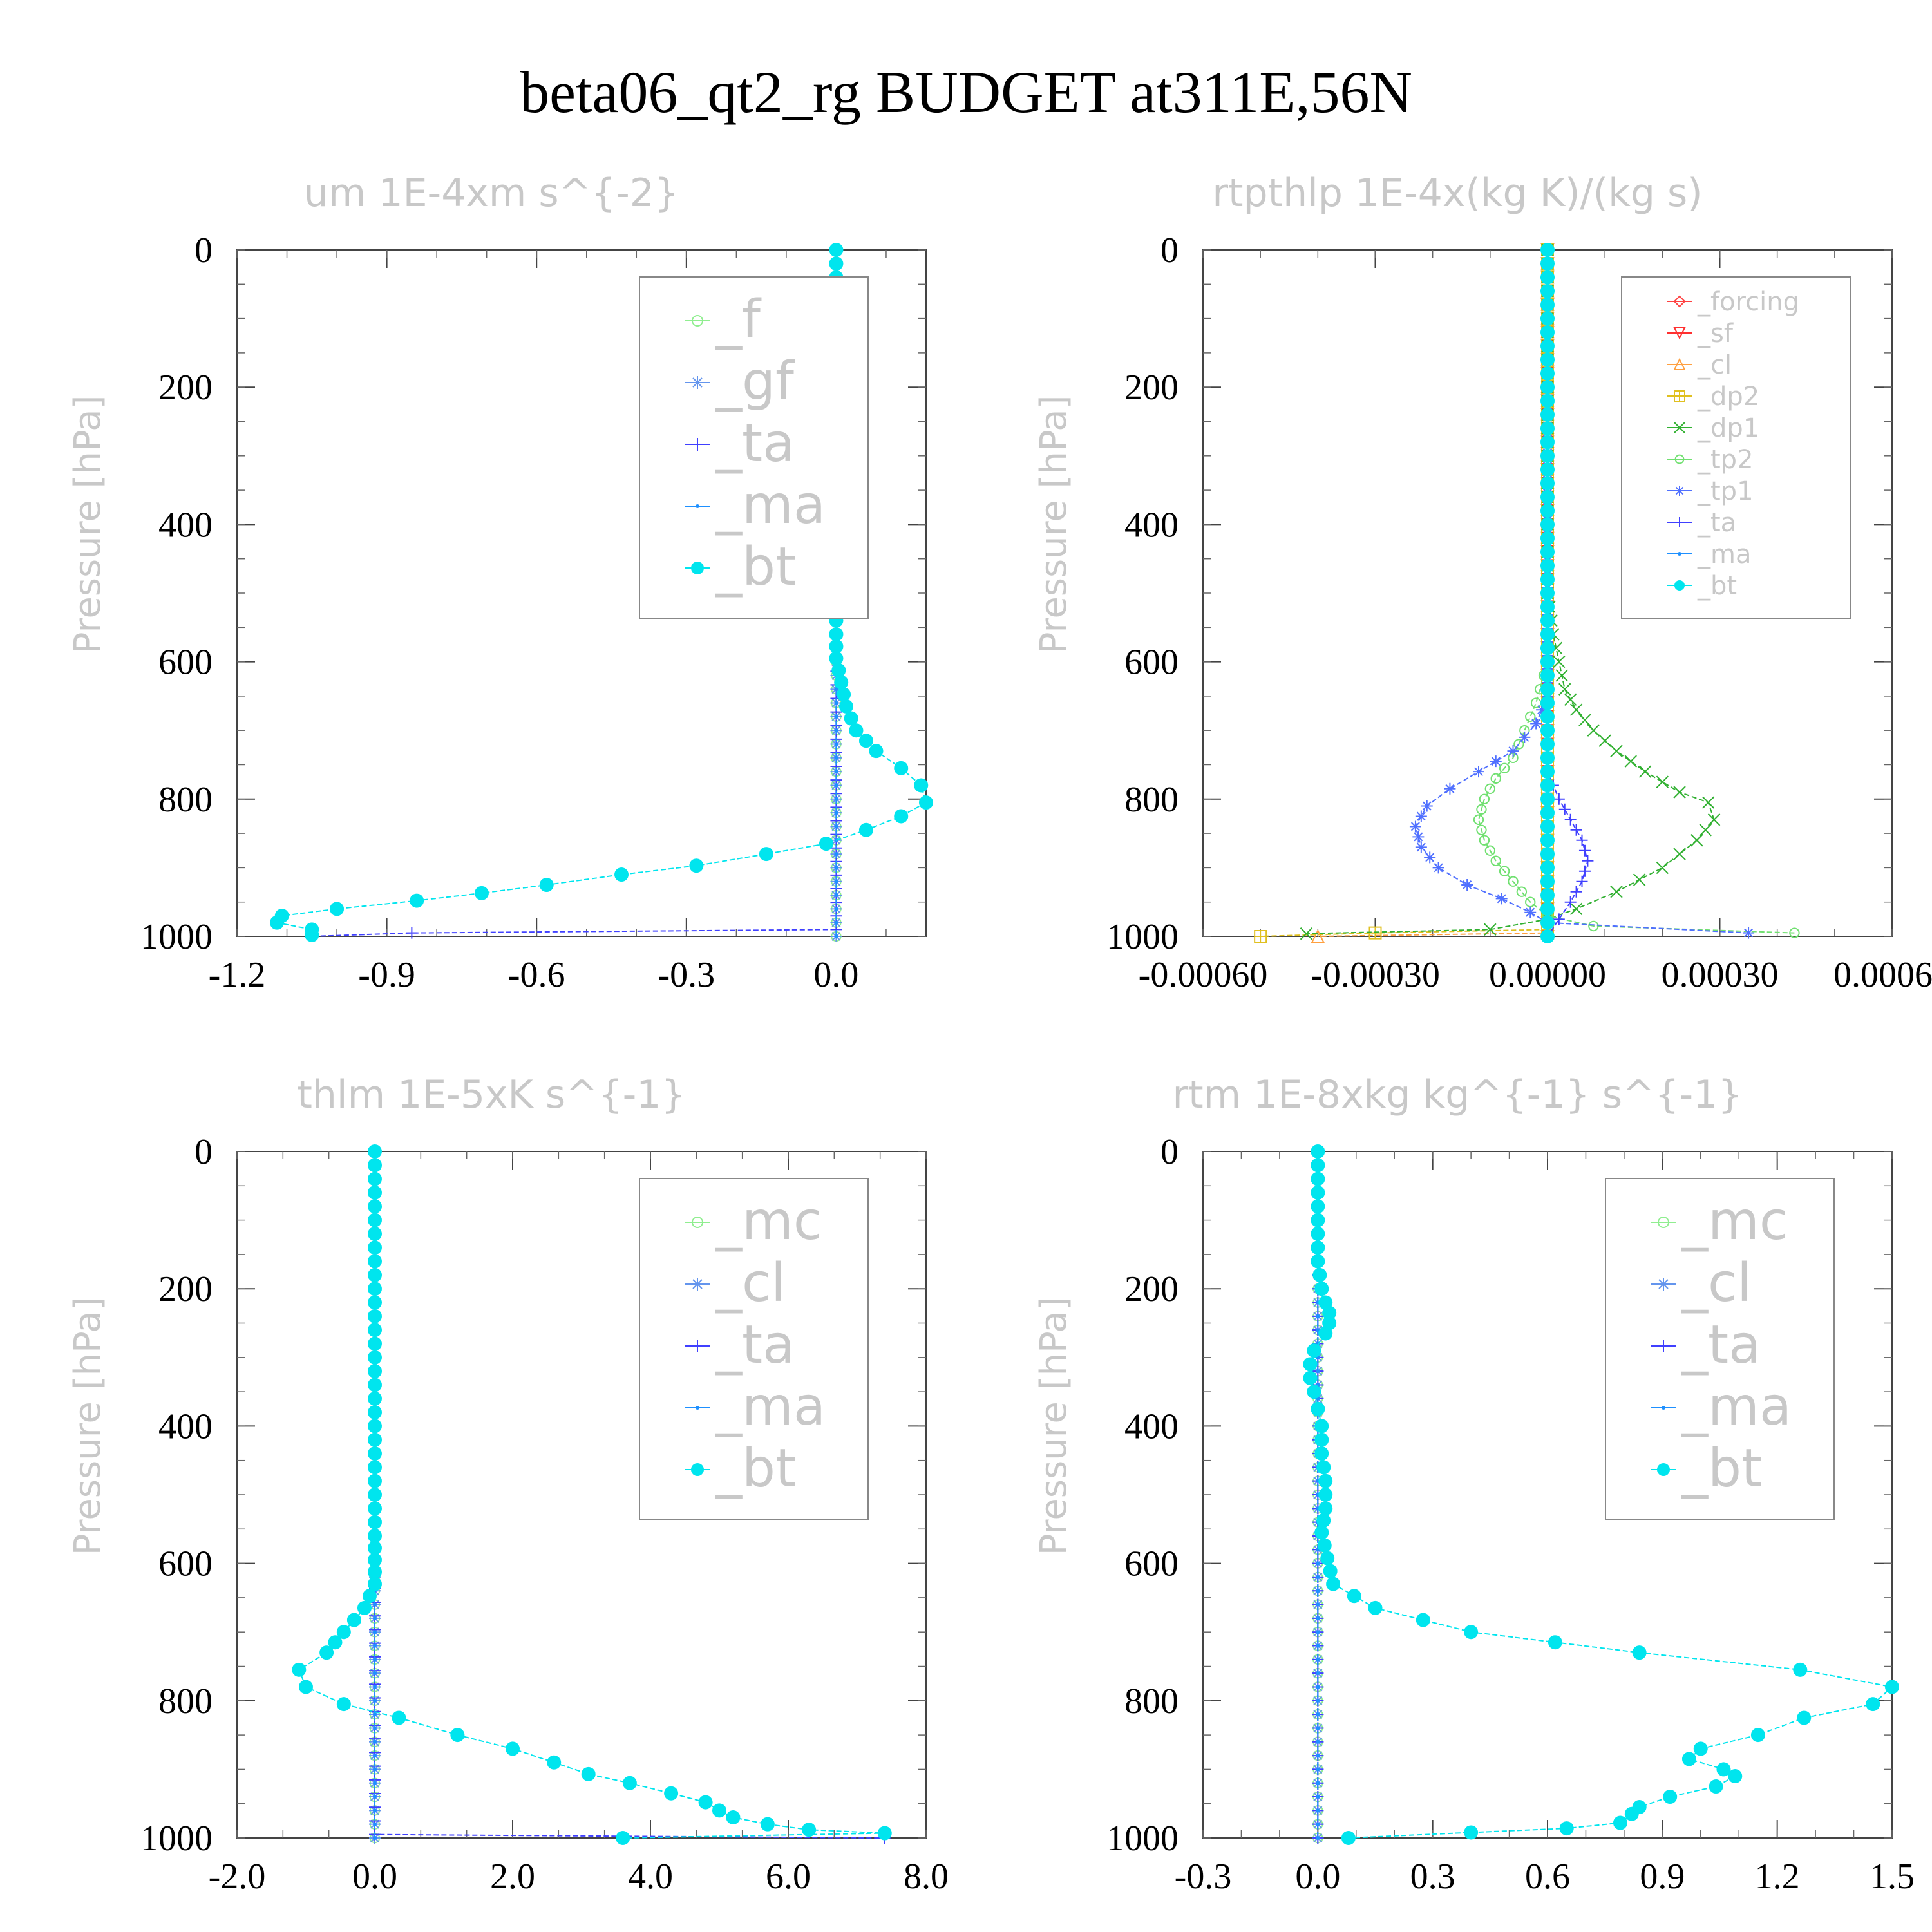 This screenshot has width=1932, height=1932. Describe the element at coordinates (1728, 428) in the screenshot. I see `legend-label: _dp1` at that location.